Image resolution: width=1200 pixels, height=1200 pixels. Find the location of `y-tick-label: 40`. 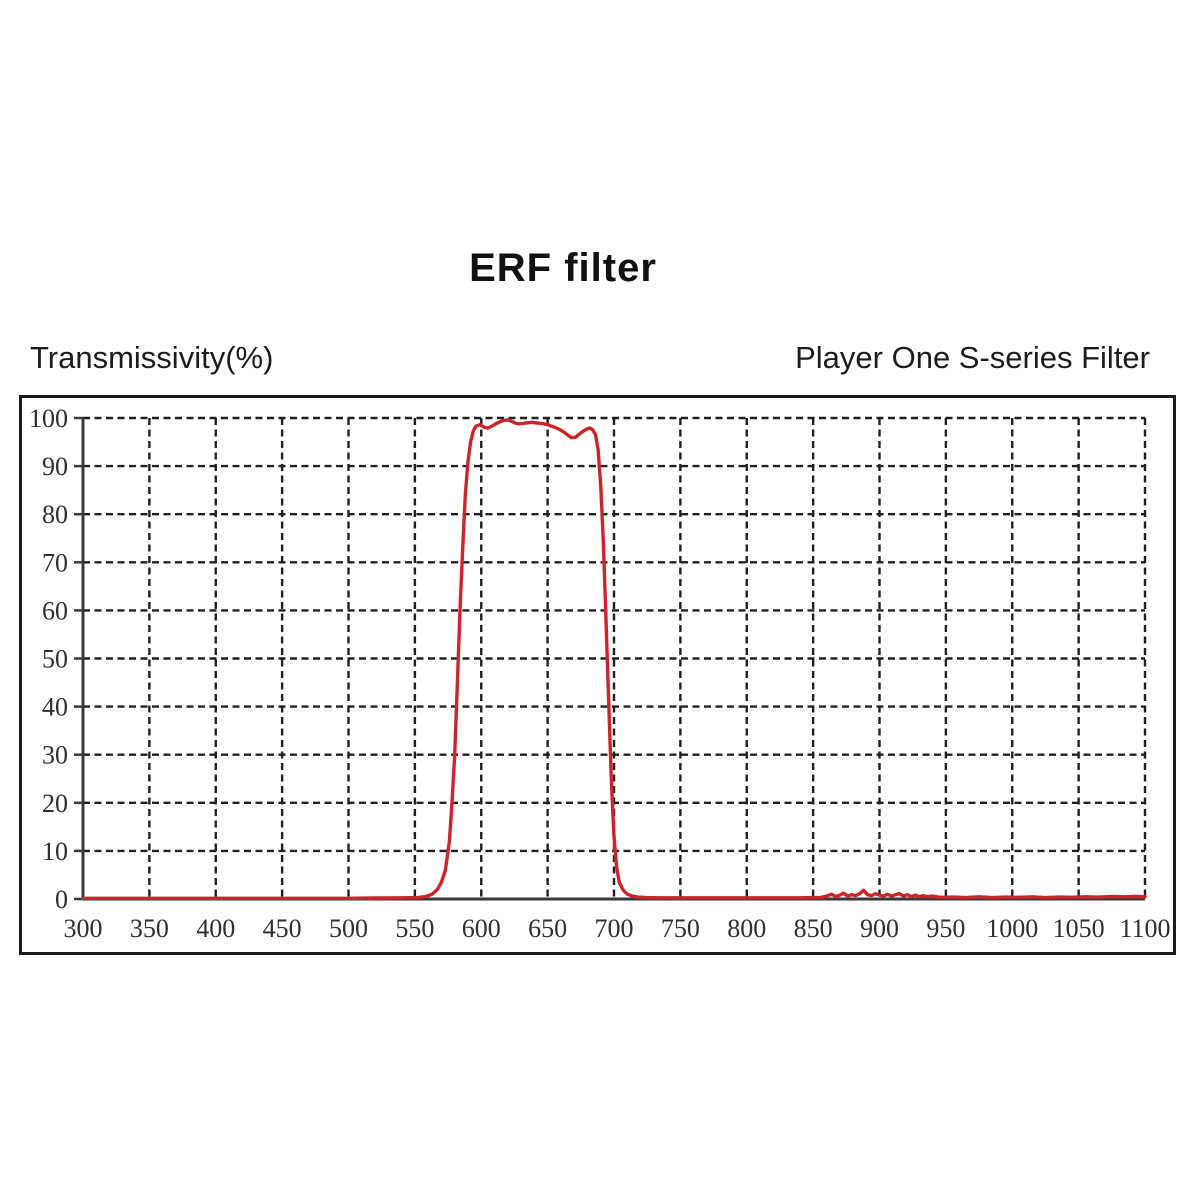

y-tick-label: 40 is located at coordinates (55, 707).